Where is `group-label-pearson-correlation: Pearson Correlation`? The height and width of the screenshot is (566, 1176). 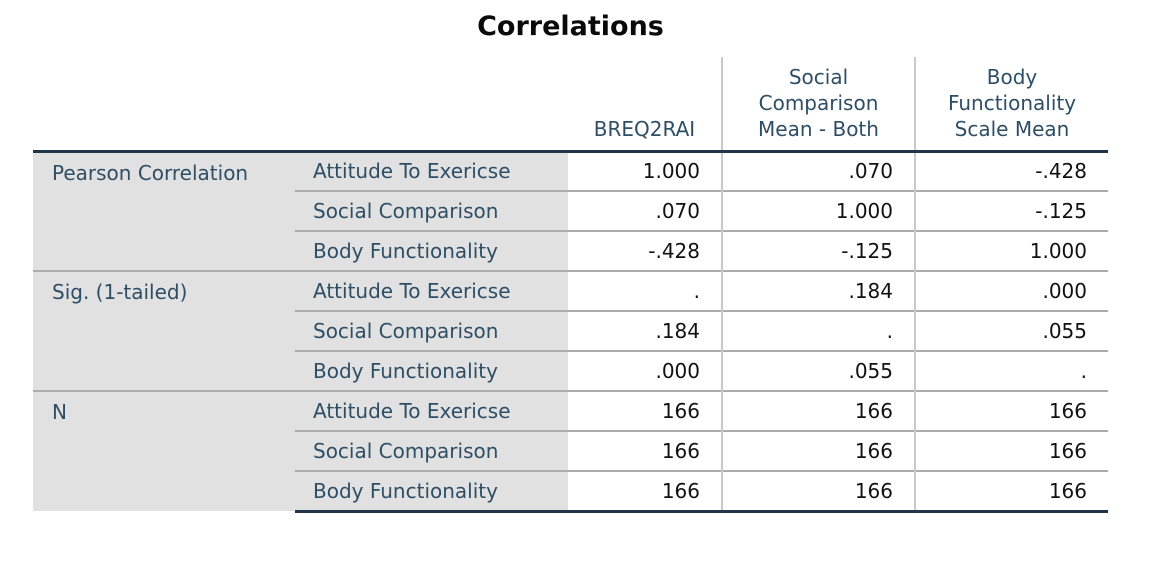 group-label-pearson-correlation: Pearson Correlation is located at coordinates (164, 210).